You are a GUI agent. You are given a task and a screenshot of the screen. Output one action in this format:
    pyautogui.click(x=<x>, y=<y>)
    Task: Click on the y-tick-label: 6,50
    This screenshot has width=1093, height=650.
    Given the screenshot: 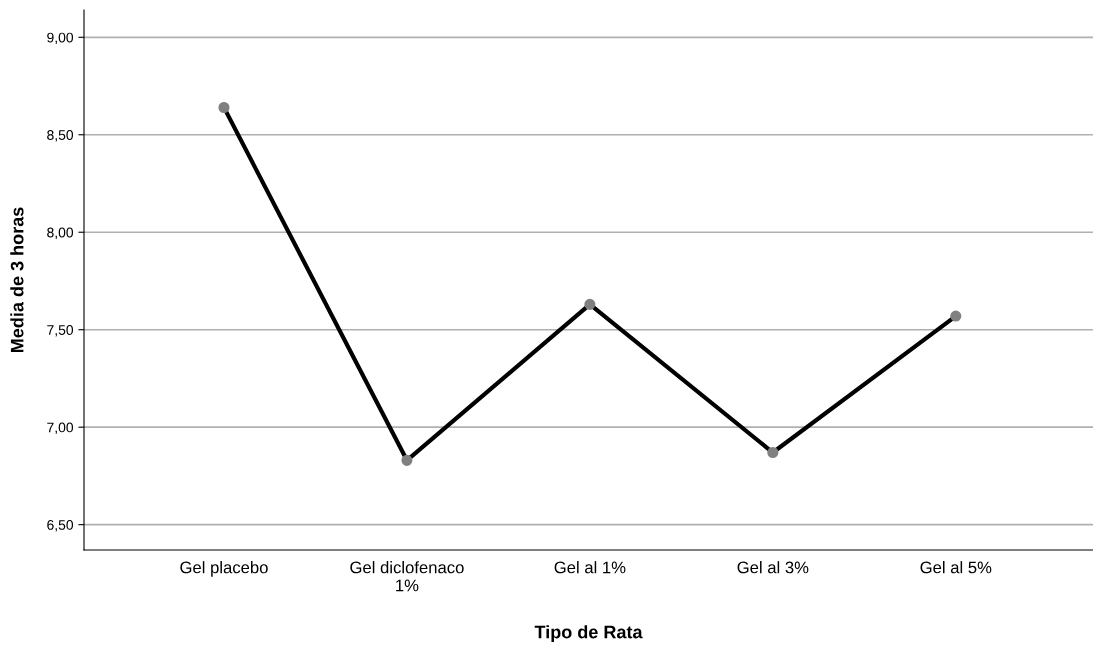 What is the action you would take?
    pyautogui.click(x=60, y=525)
    